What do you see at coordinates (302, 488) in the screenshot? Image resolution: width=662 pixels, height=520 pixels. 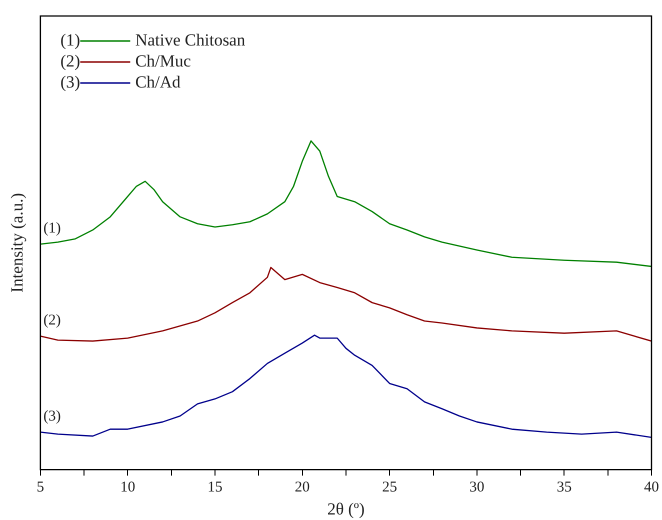 I see `x-tick-label: 20` at bounding box center [302, 488].